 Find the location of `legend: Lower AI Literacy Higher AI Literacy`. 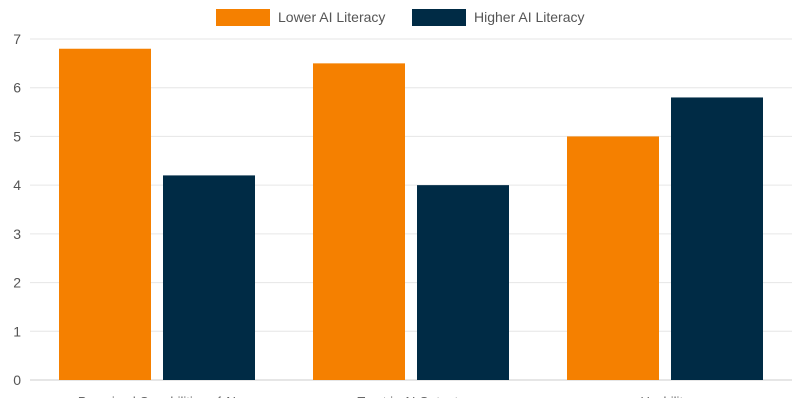

legend: Lower AI Literacy Higher AI Literacy is located at coordinates (400, 17).